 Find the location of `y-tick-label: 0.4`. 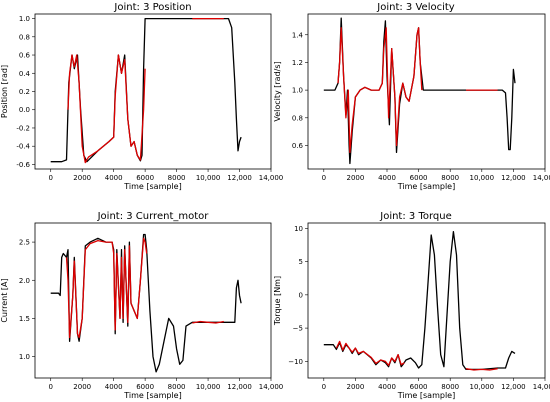

y-tick-label: 0.4 is located at coordinates (25, 74).